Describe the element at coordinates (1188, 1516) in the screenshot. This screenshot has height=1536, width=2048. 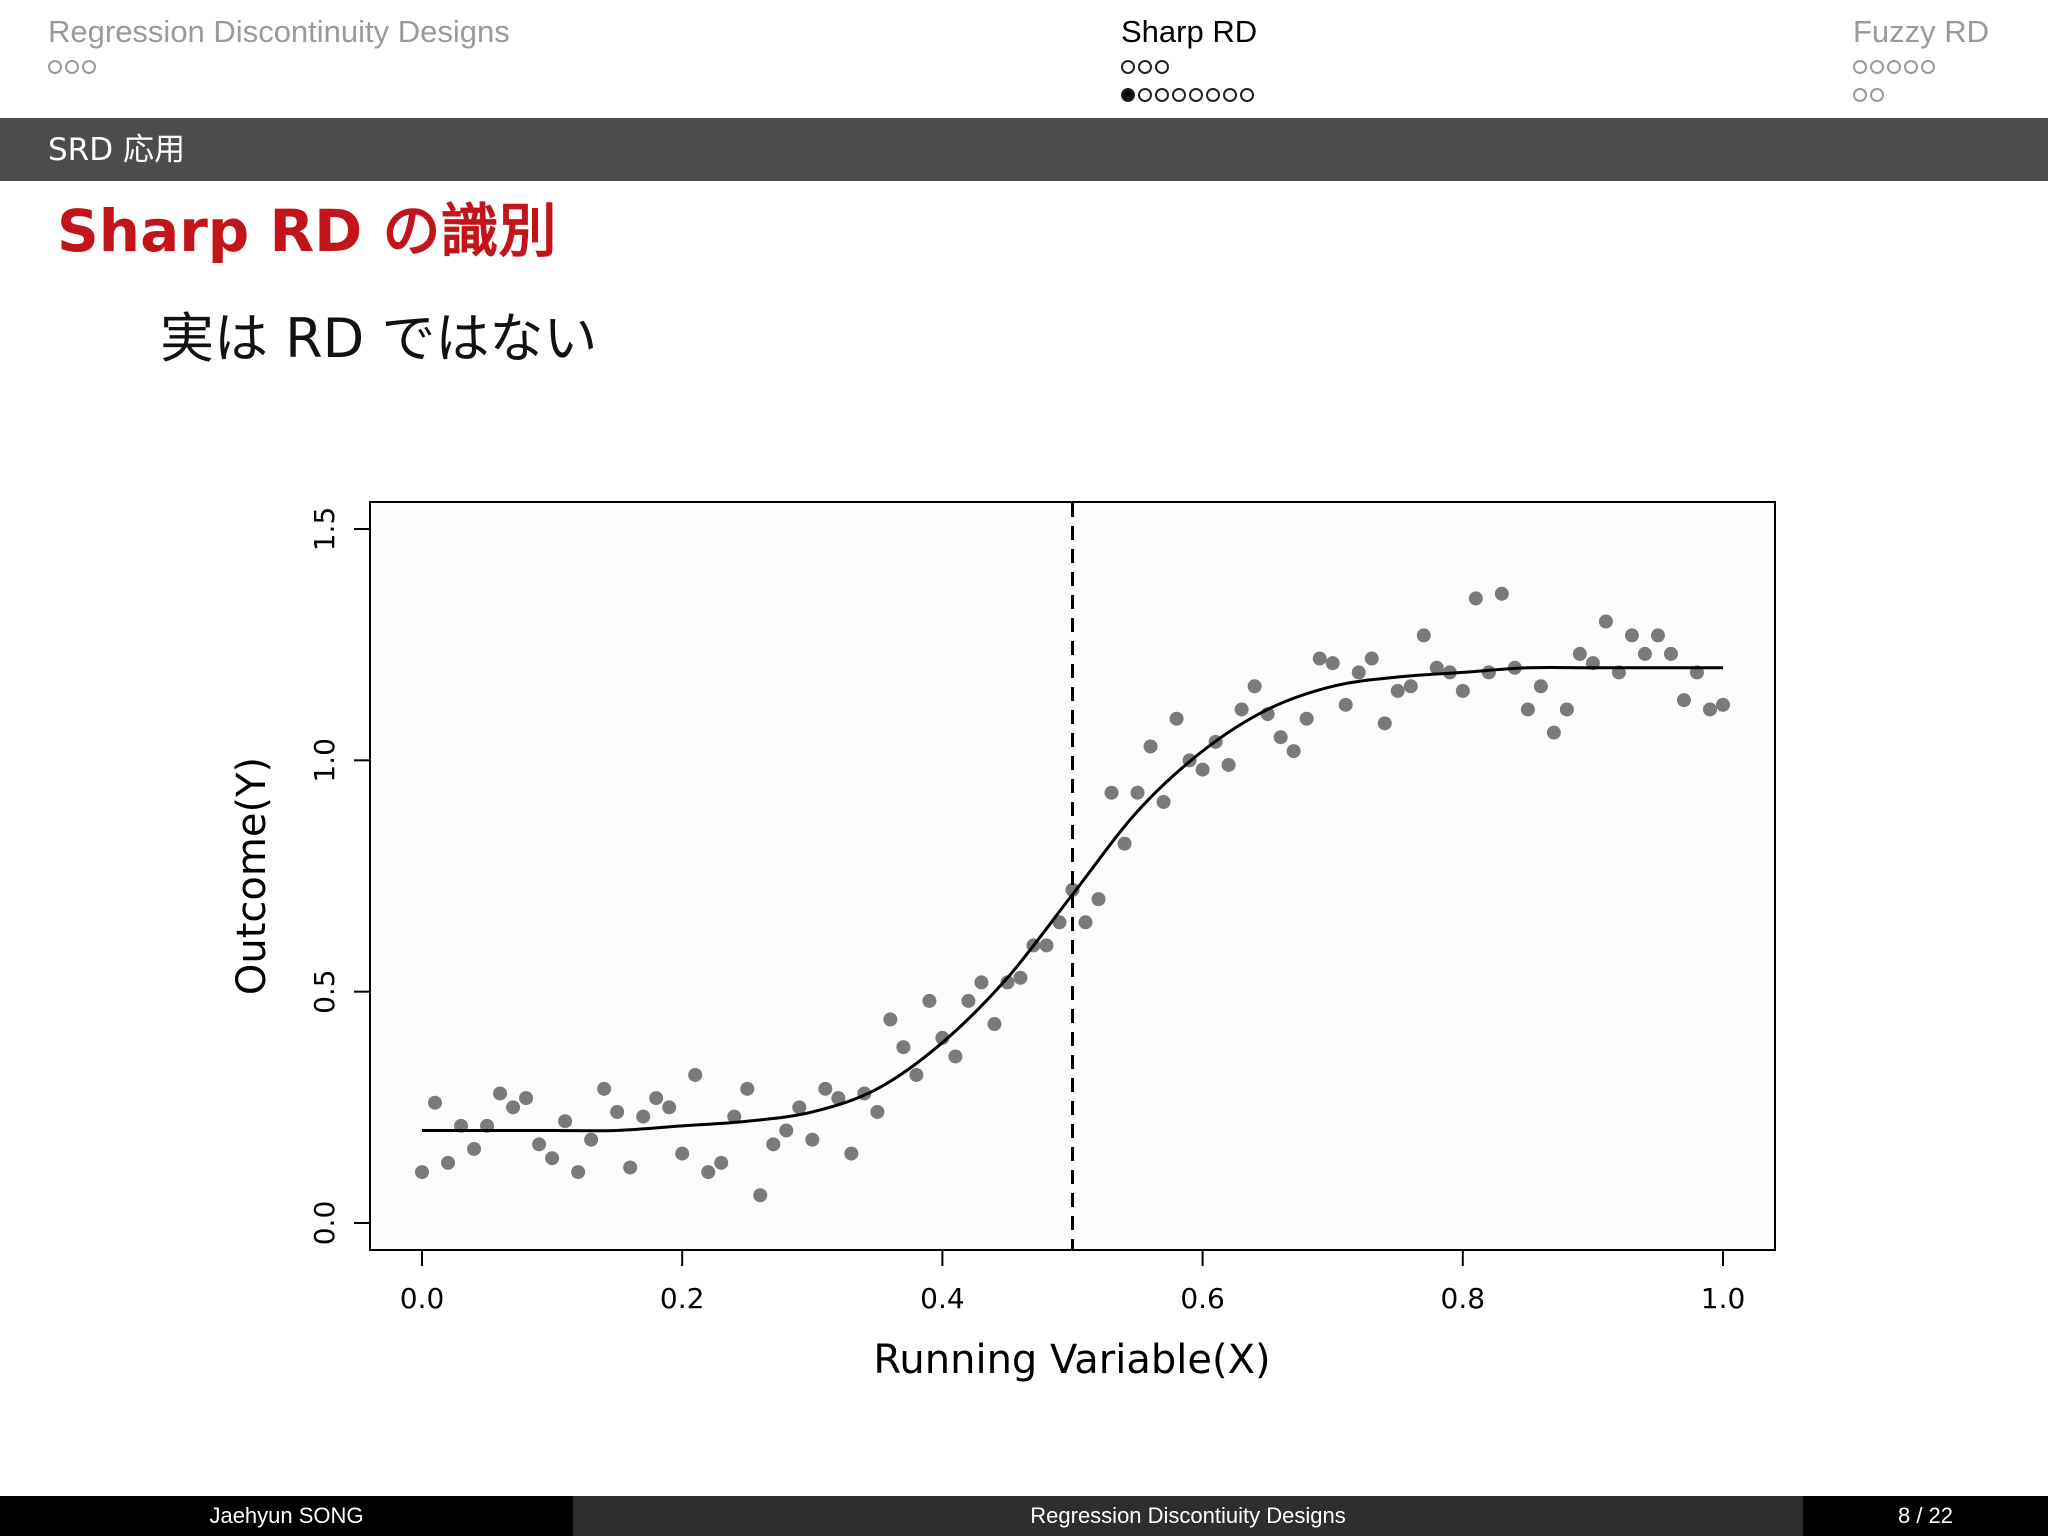
I see `footer-title: Regression Discontiuity Designs` at that location.